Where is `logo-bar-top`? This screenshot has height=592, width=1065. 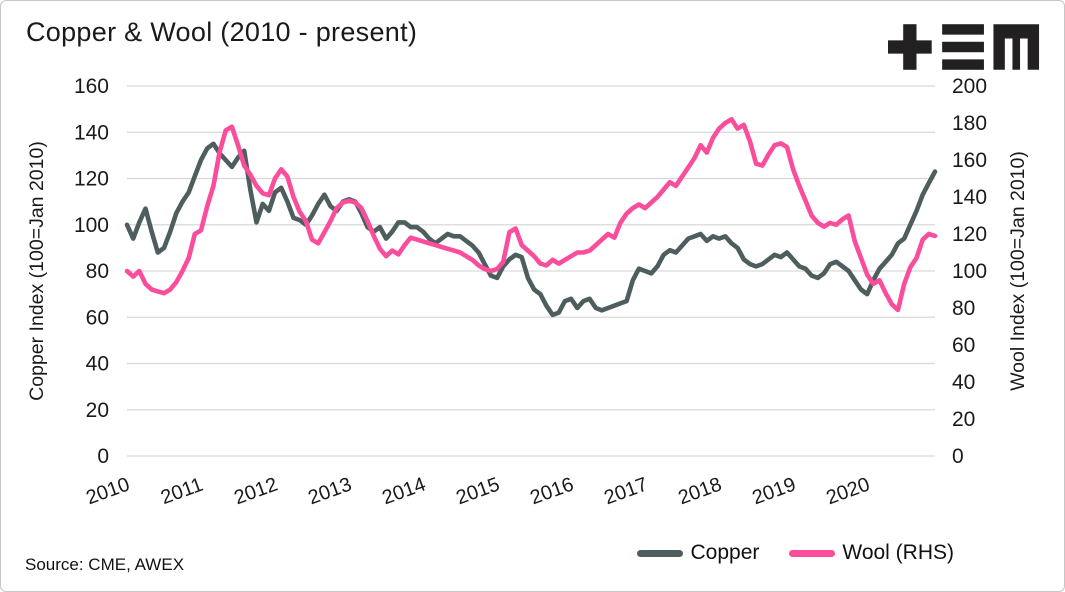 logo-bar-top is located at coordinates (963, 29).